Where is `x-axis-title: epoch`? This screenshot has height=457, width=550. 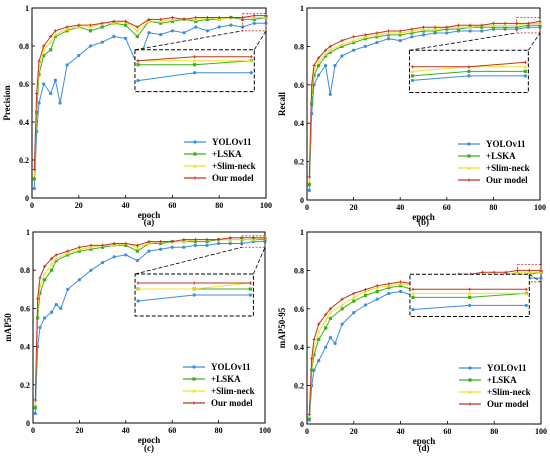 x-axis-title: epoch is located at coordinates (149, 440).